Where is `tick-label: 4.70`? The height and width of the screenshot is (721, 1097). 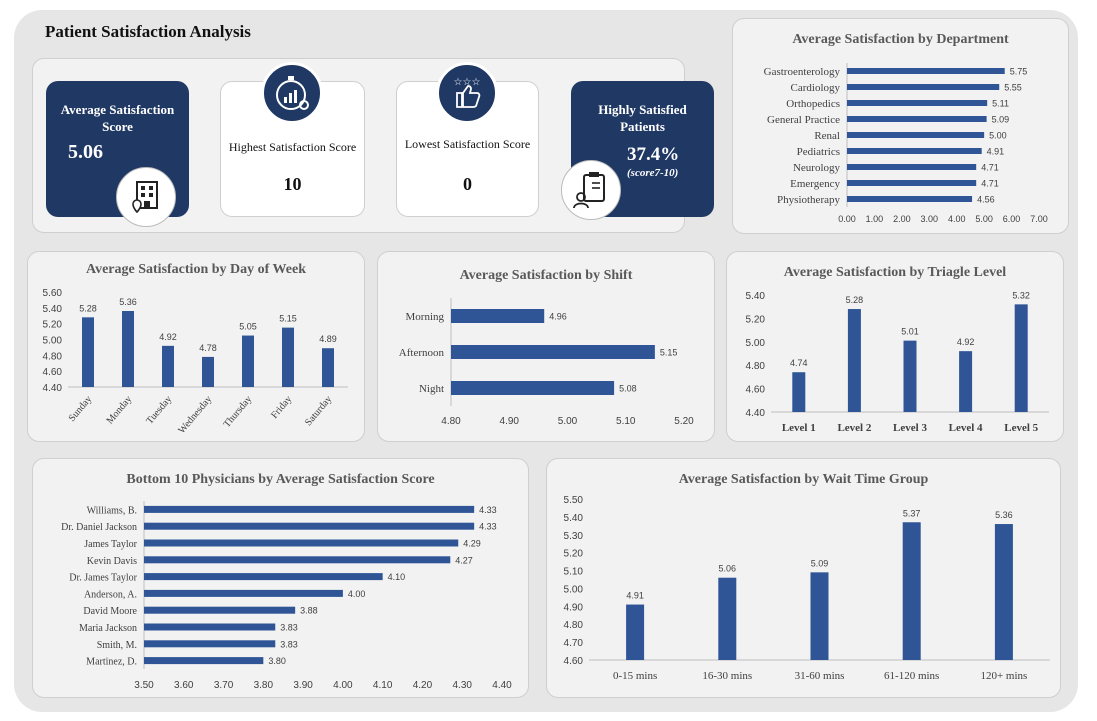
tick-label: 4.70 is located at coordinates (574, 643).